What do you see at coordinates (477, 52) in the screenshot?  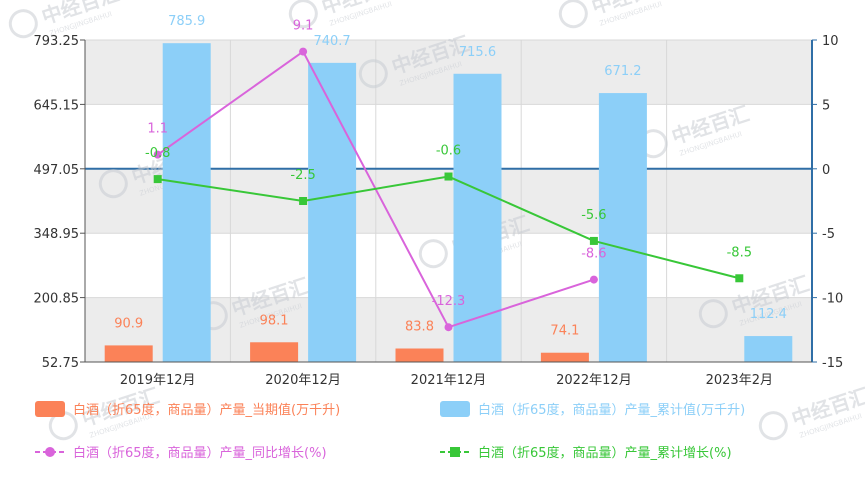 I see `bar-data-label: 715.6` at bounding box center [477, 52].